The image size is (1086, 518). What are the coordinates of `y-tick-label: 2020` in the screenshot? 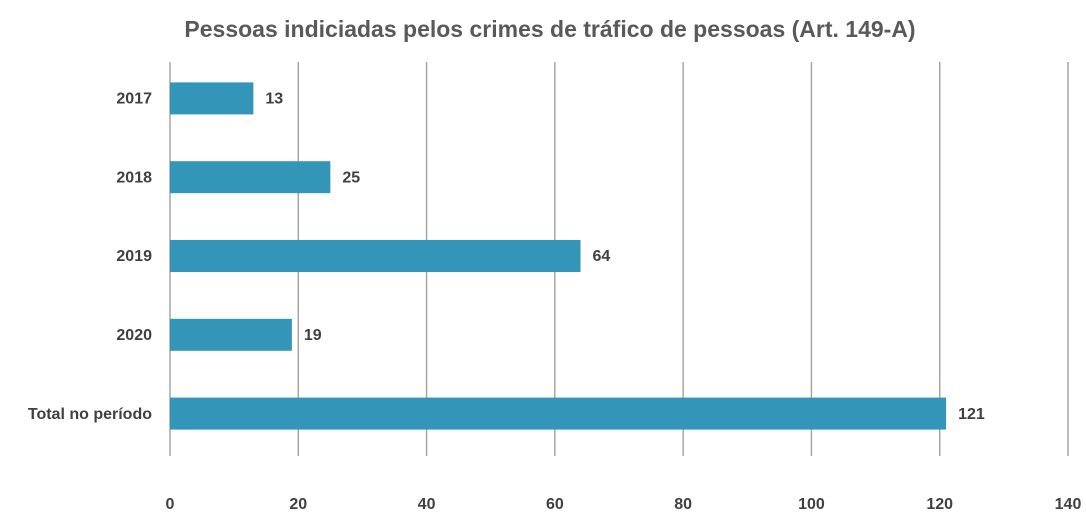 It's located at (134, 335).